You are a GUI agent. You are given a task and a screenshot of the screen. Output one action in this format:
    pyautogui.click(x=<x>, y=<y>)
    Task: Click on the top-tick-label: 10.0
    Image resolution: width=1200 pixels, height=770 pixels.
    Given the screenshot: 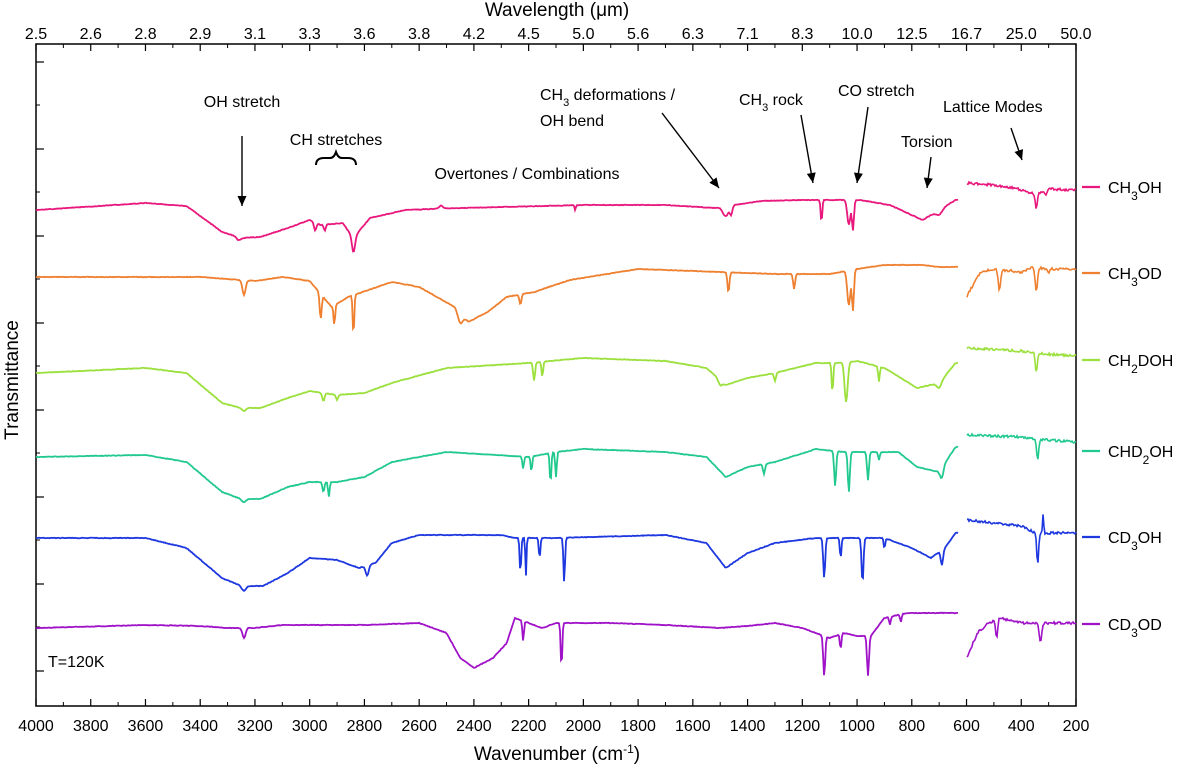 What is the action you would take?
    pyautogui.click(x=856, y=34)
    